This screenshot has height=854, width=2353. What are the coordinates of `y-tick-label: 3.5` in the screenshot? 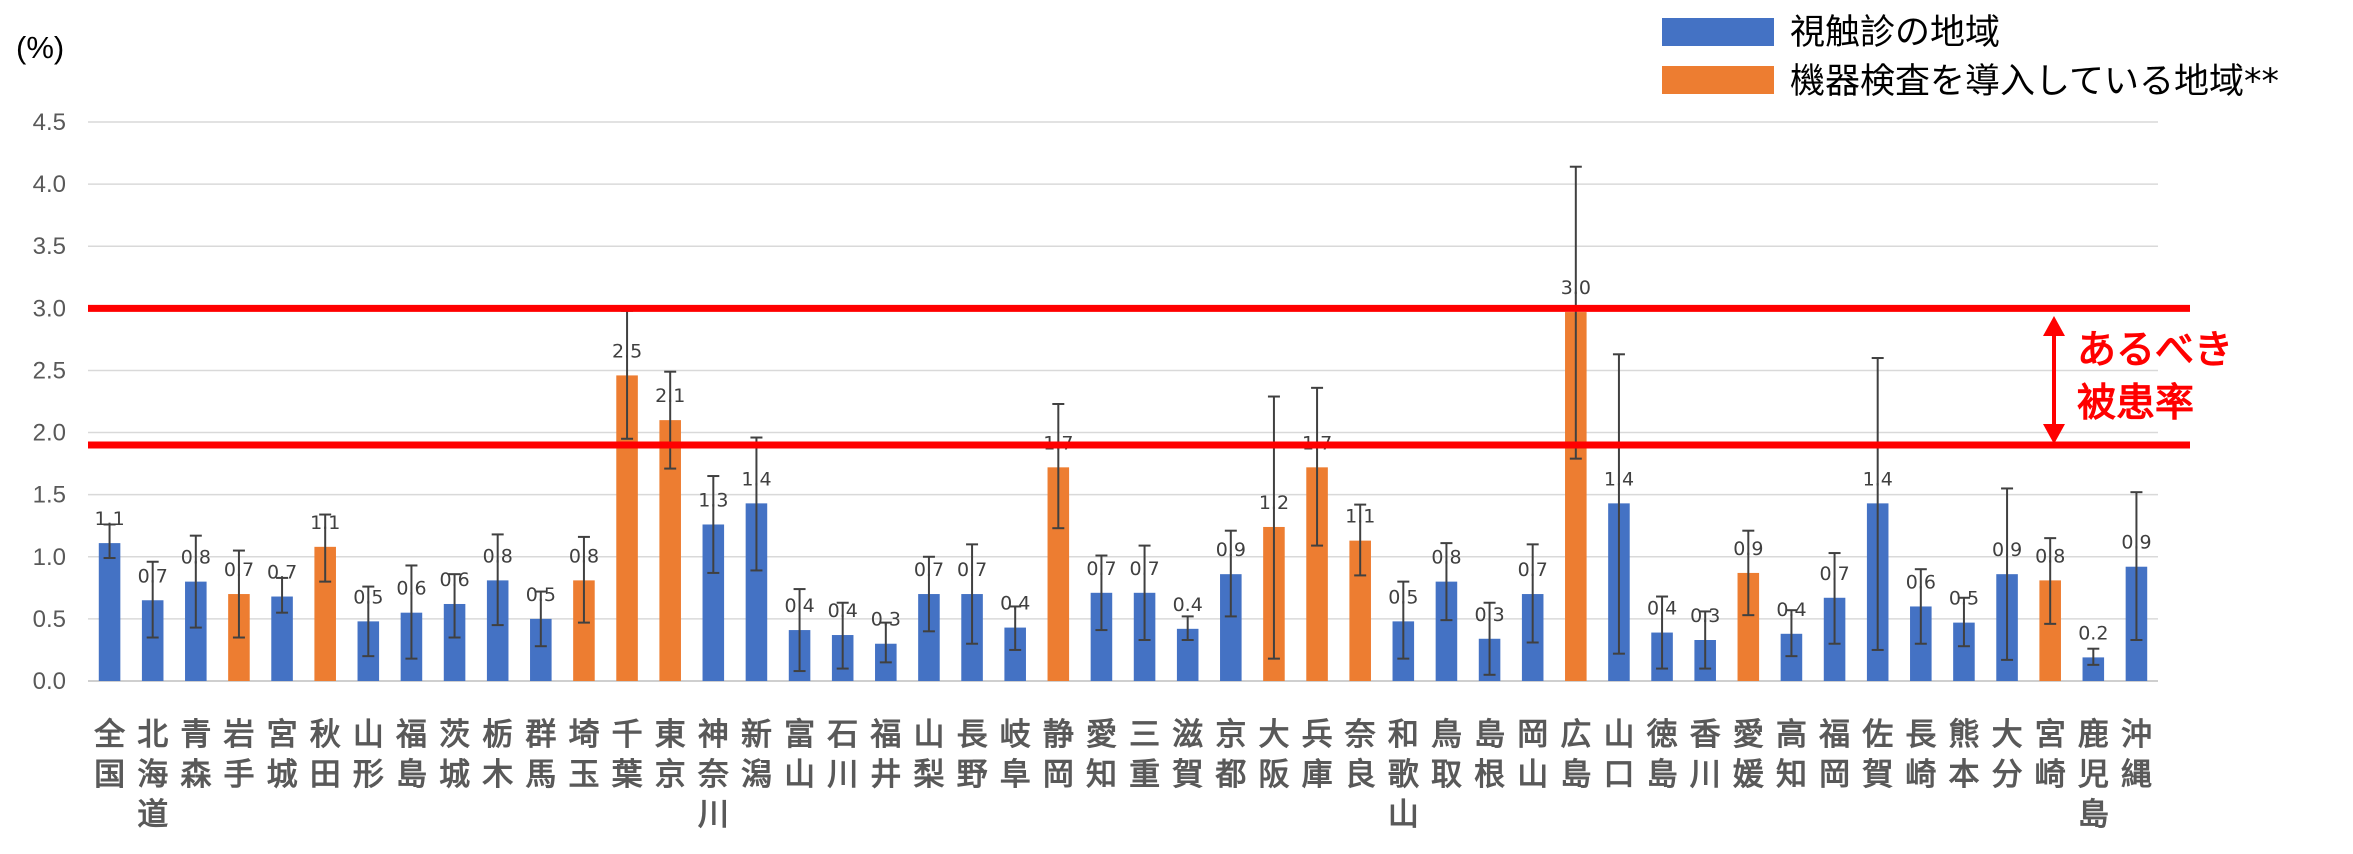 It's located at (49, 246).